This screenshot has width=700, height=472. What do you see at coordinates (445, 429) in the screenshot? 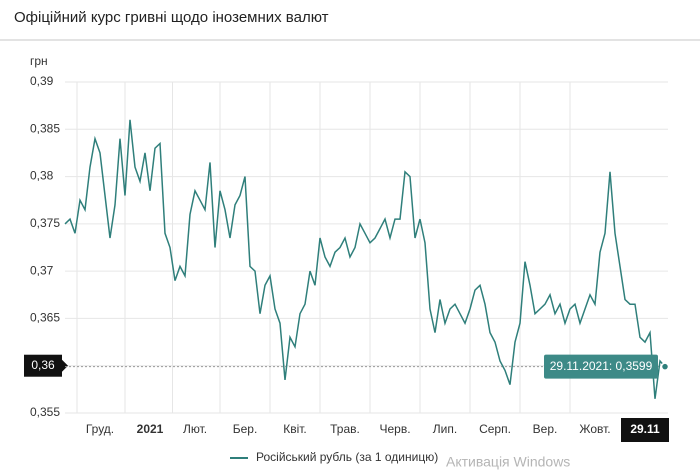
I see `x-tick-label: Лип.` at bounding box center [445, 429].